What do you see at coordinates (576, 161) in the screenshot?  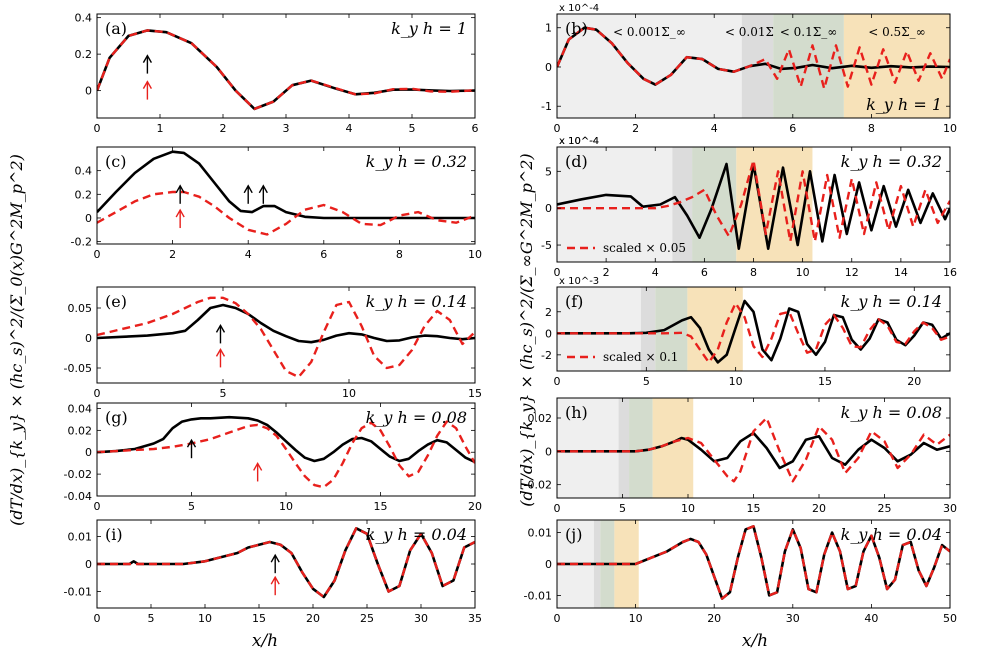 I see `panel-label: (d)` at bounding box center [576, 161].